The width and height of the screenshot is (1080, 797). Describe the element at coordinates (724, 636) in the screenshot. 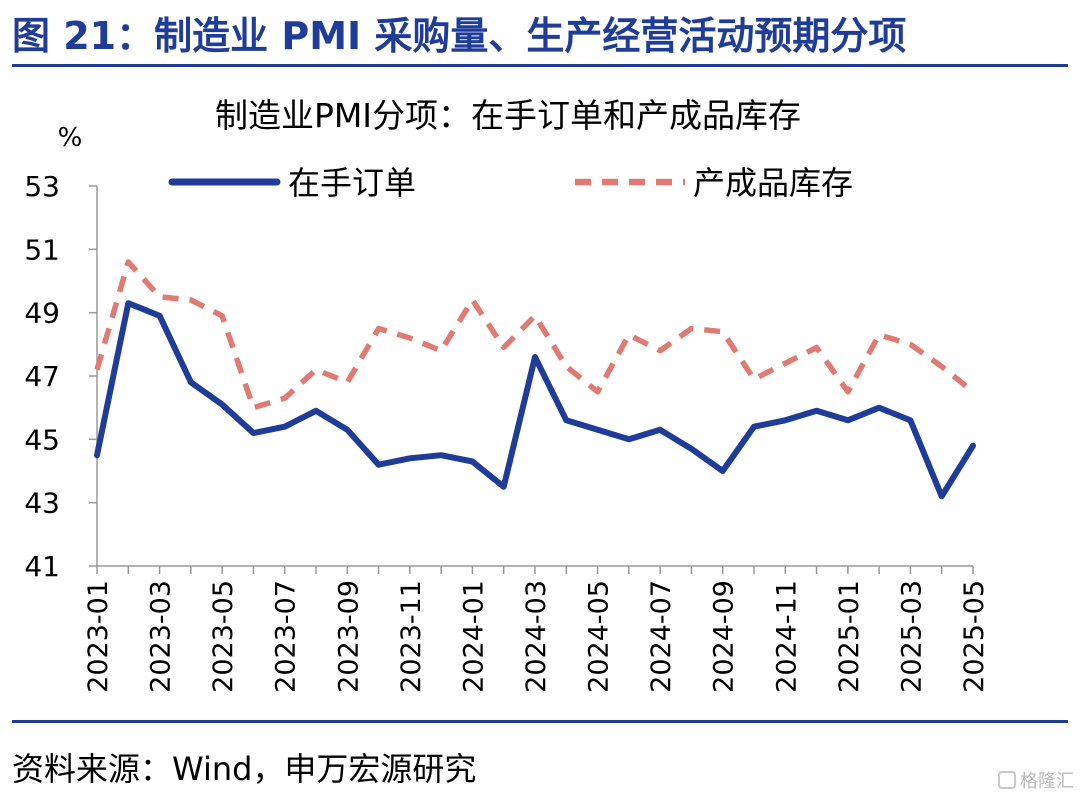

I see `x-tick-label: 2024-09` at that location.